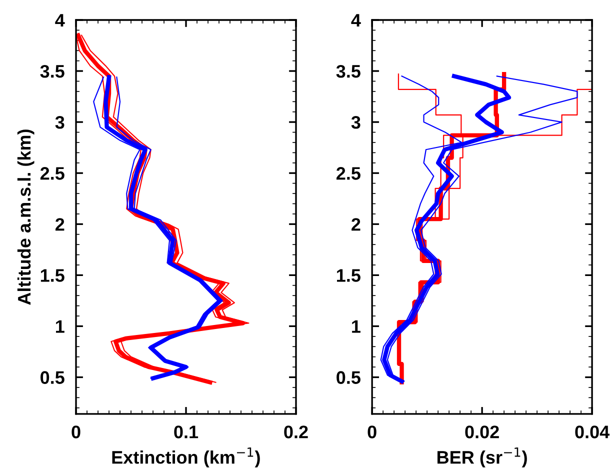 The width and height of the screenshot is (615, 476). Describe the element at coordinates (186, 457) in the screenshot. I see `x-axis-title: Extinction (km$^{−1}$)` at that location.